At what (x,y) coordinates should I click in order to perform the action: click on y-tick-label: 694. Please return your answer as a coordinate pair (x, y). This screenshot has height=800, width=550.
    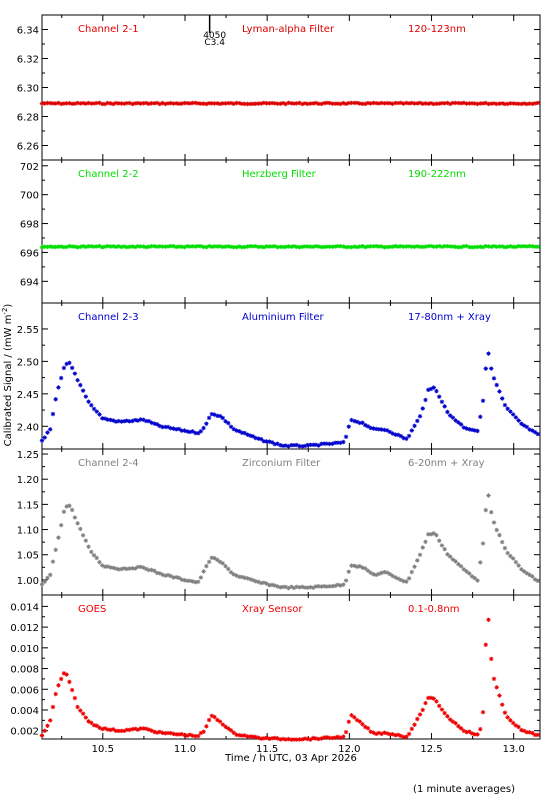
    Looking at the image, I should click on (29, 282).